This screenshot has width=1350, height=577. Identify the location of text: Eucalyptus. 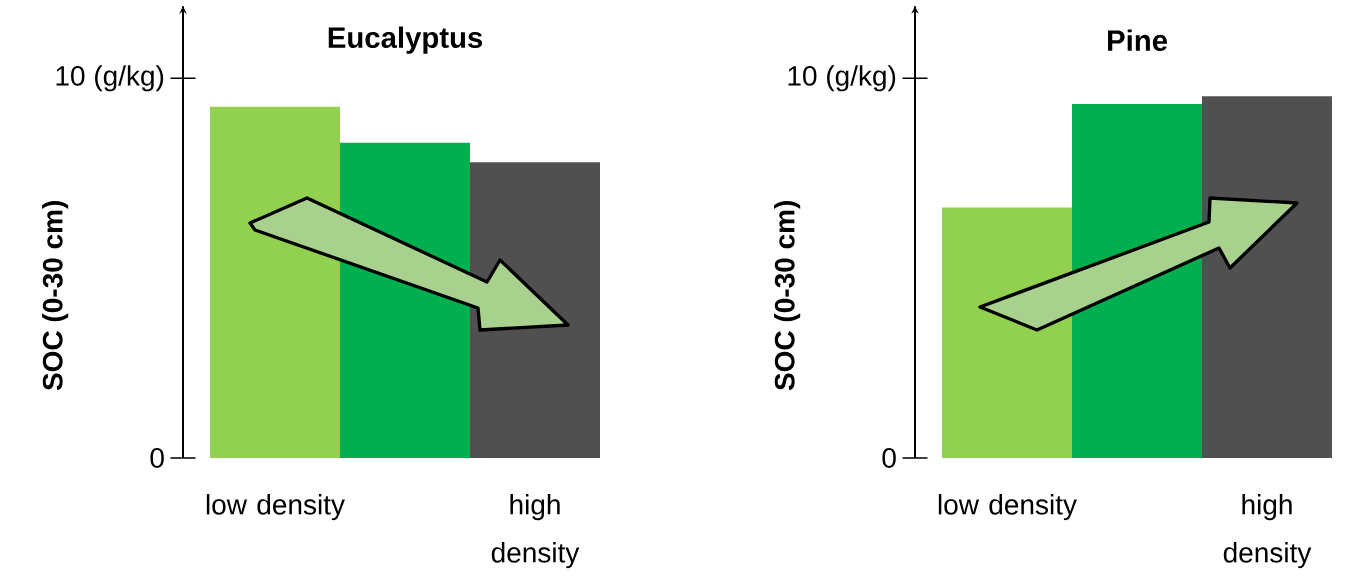
(405, 40).